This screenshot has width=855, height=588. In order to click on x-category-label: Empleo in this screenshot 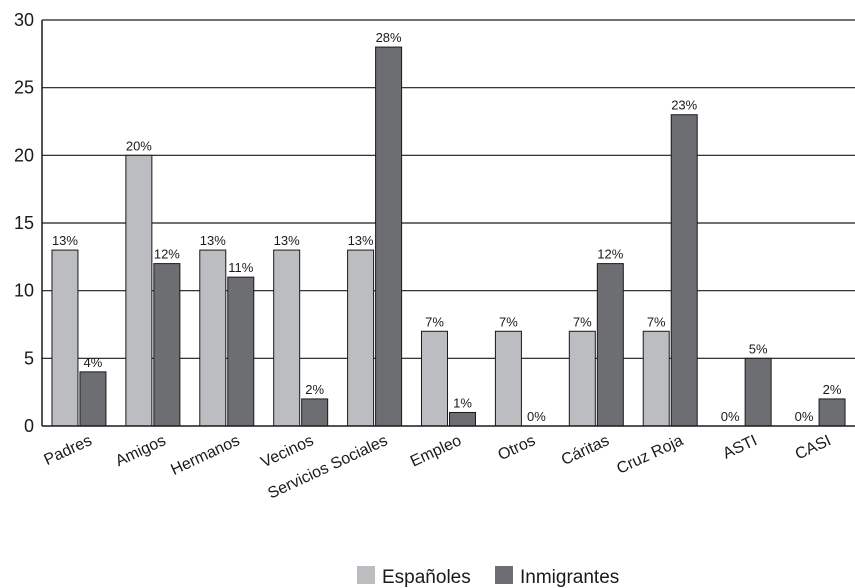, I will do `click(436, 451)`.